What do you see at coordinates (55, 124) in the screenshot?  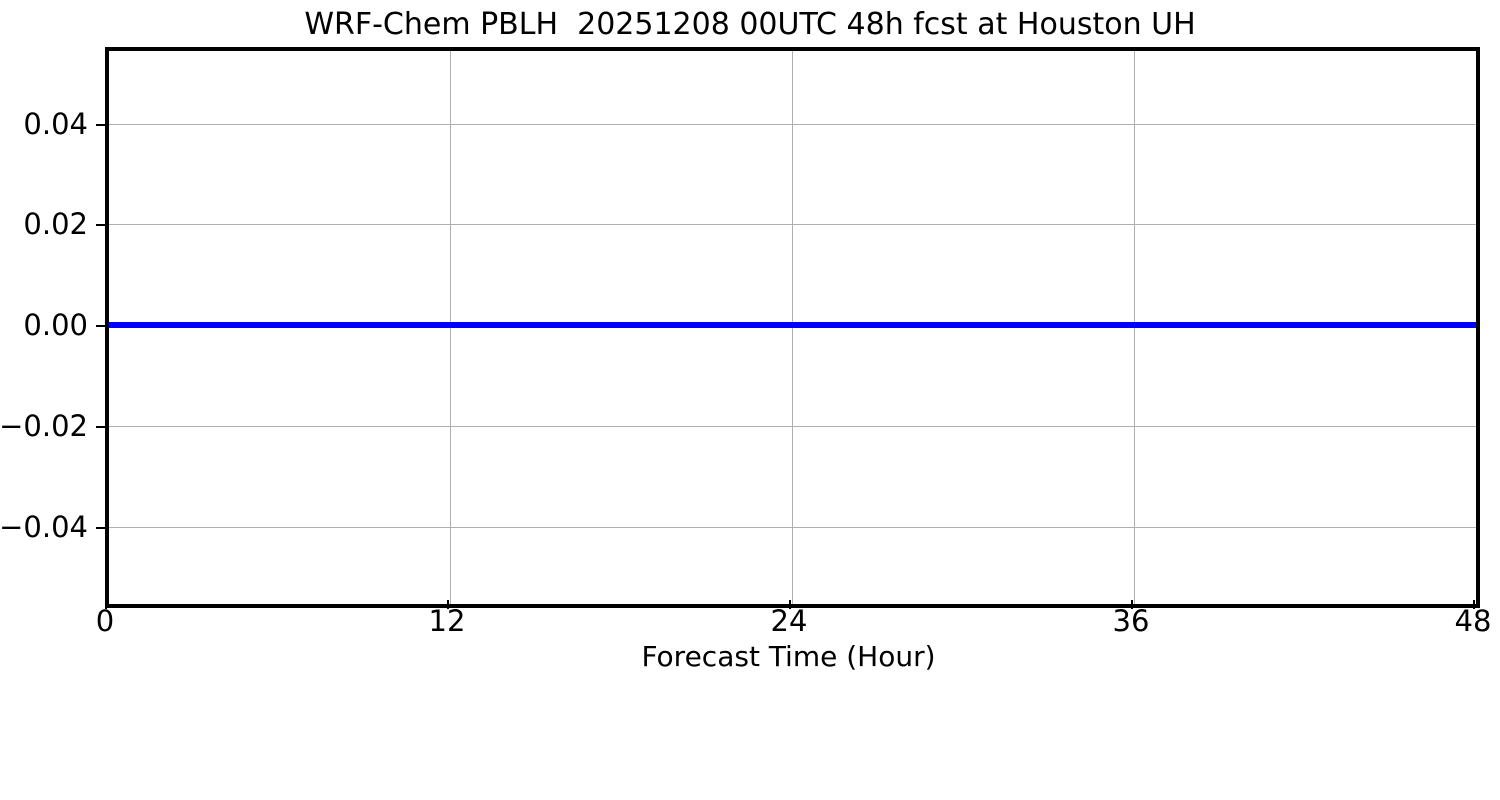 I see `y-tick-label: 0.04` at bounding box center [55, 124].